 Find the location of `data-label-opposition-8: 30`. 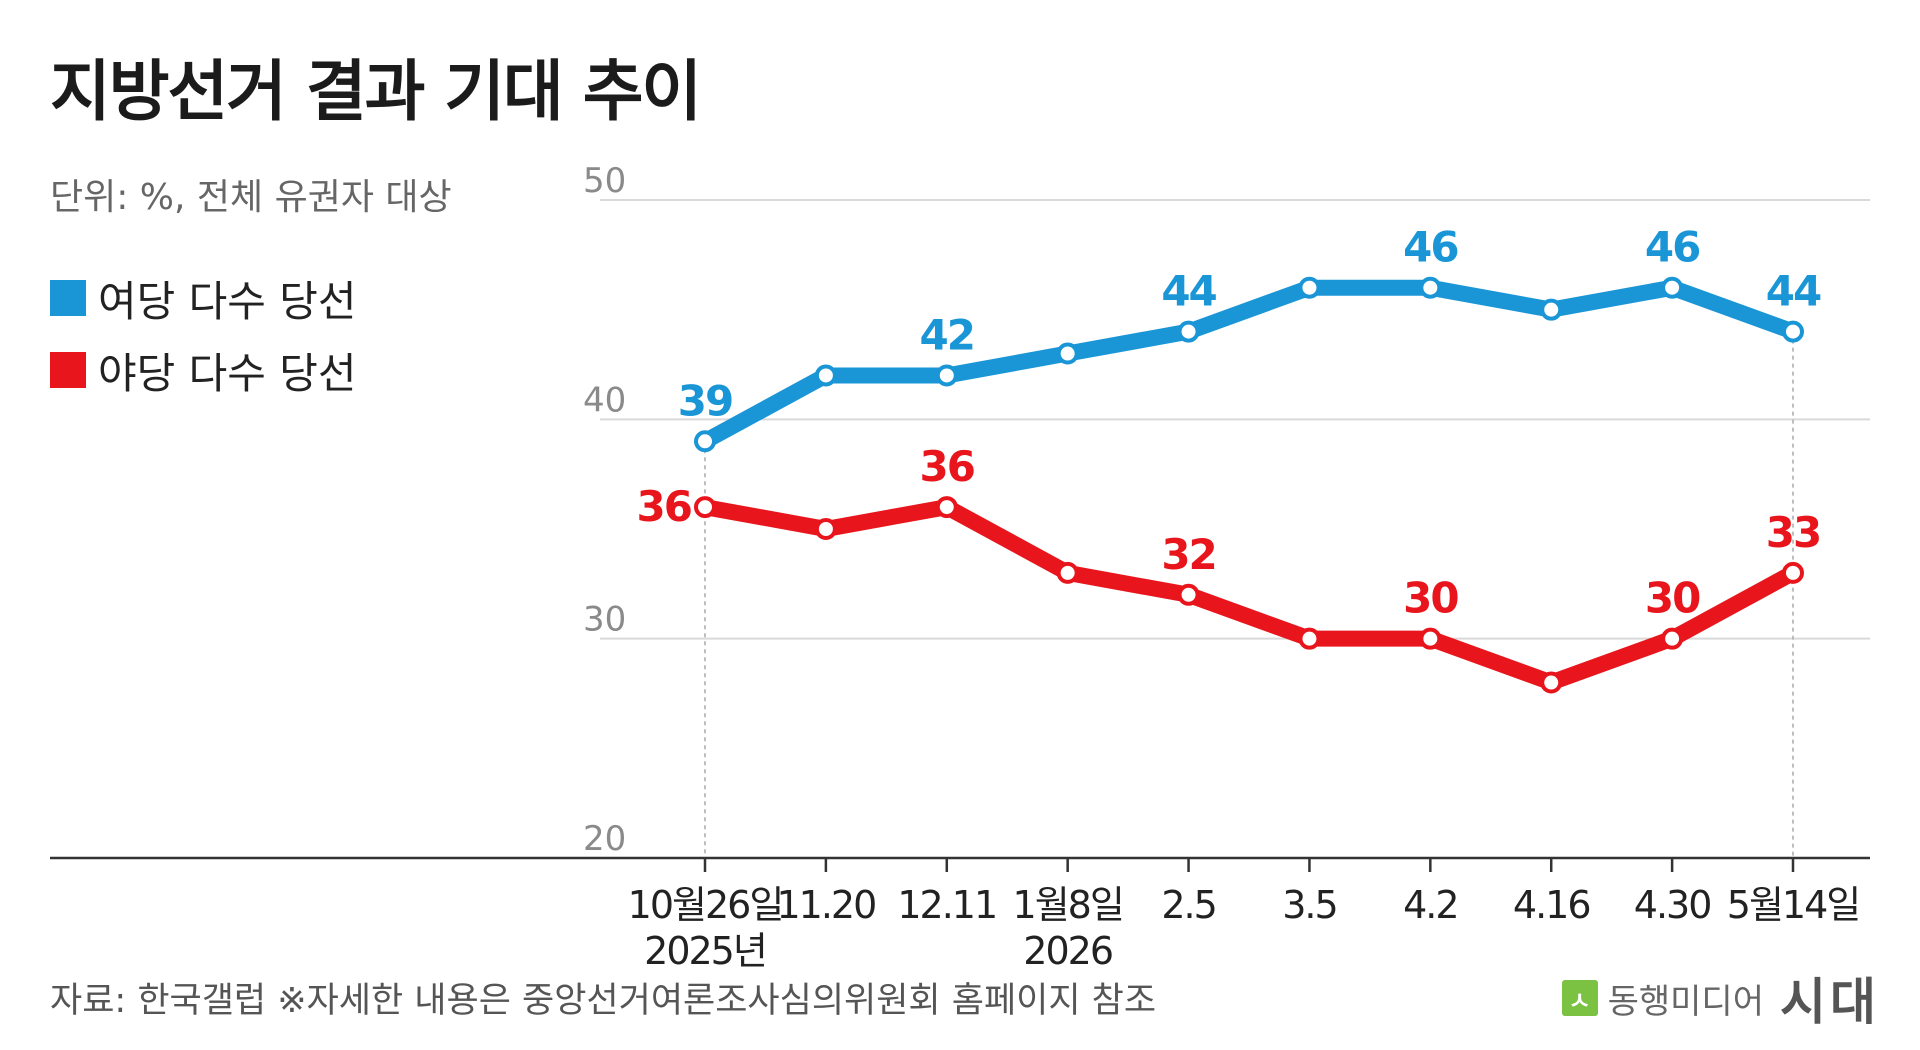

data-label-opposition-8: 30 is located at coordinates (1672, 598).